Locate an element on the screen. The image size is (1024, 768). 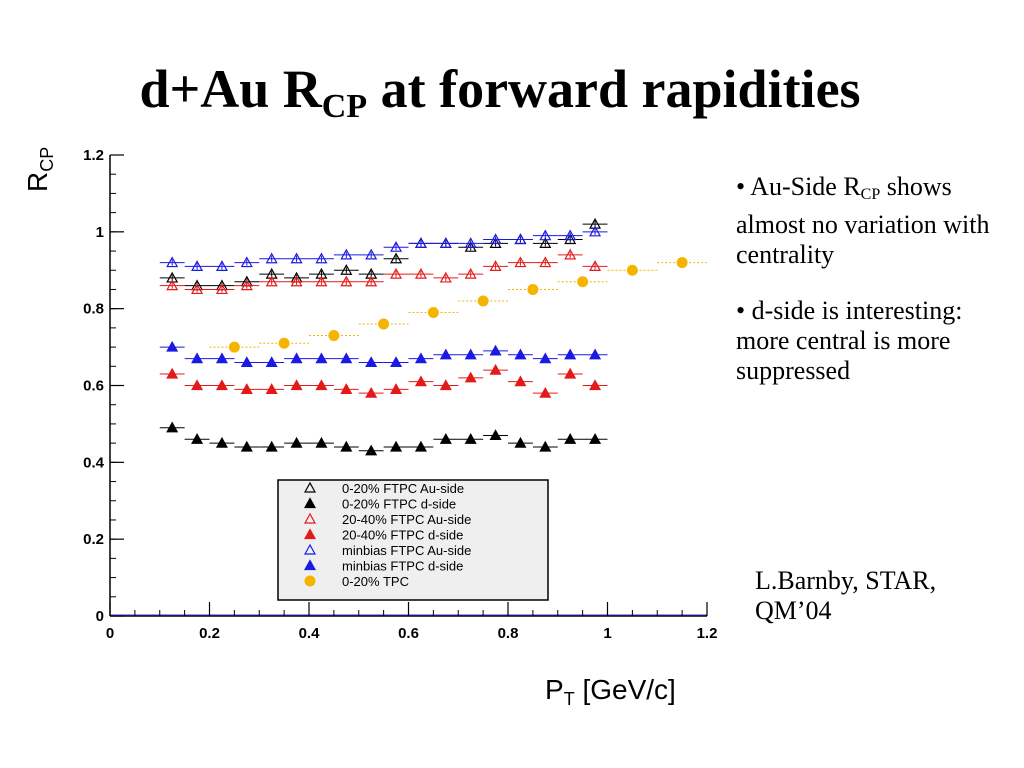
legend-box is located at coordinates (413, 540).